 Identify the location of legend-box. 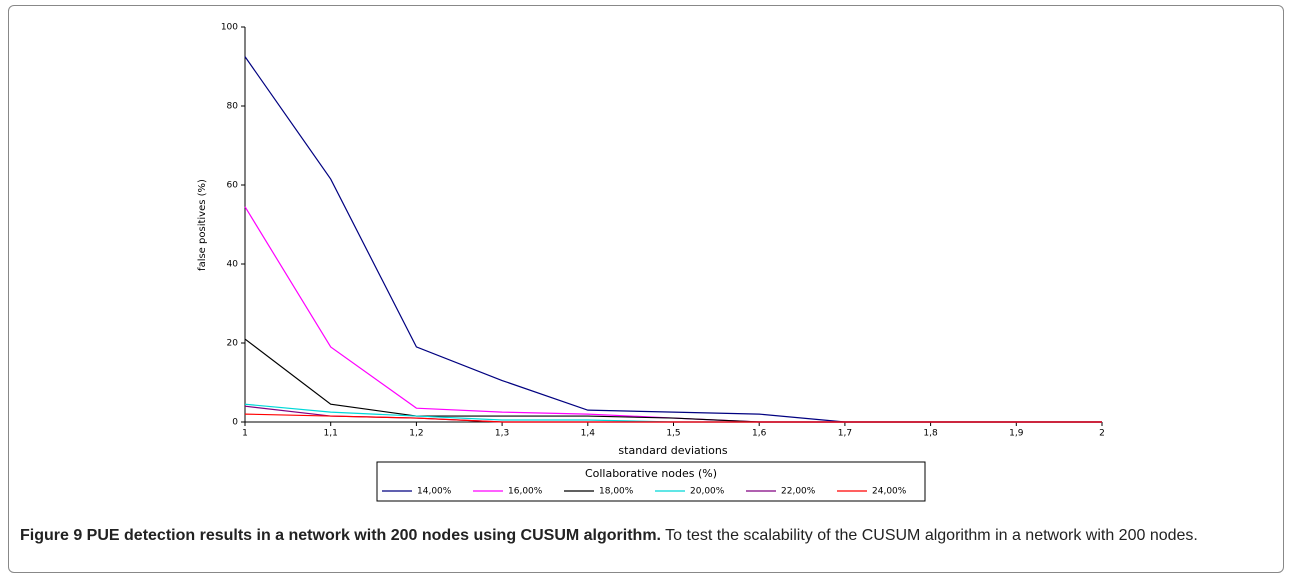
(651, 481).